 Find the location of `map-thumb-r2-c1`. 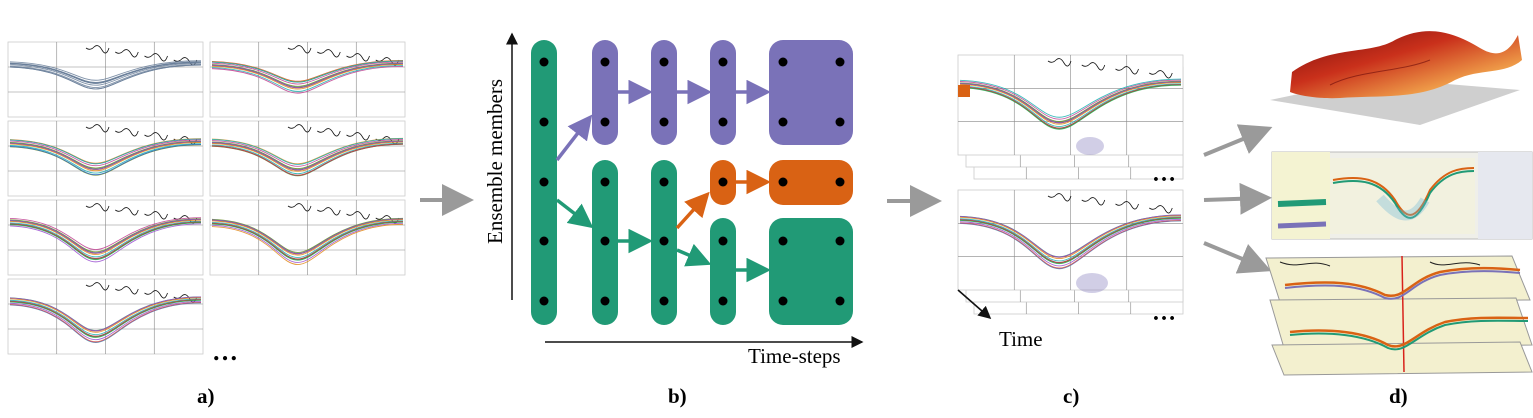

map-thumb-r2-c1 is located at coordinates (307, 237).